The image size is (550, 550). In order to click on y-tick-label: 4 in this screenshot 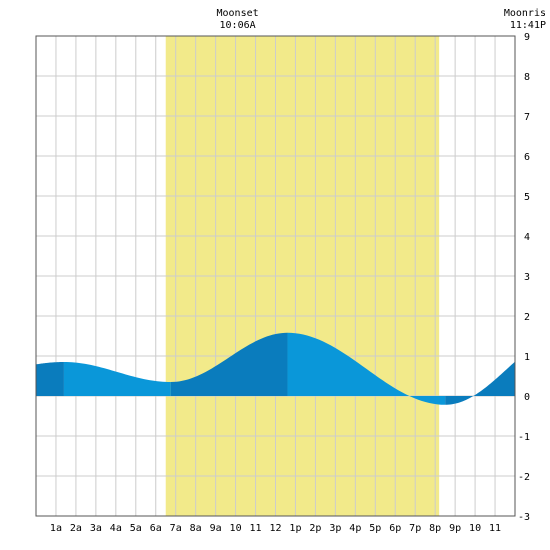, I will do `click(527, 237)`.